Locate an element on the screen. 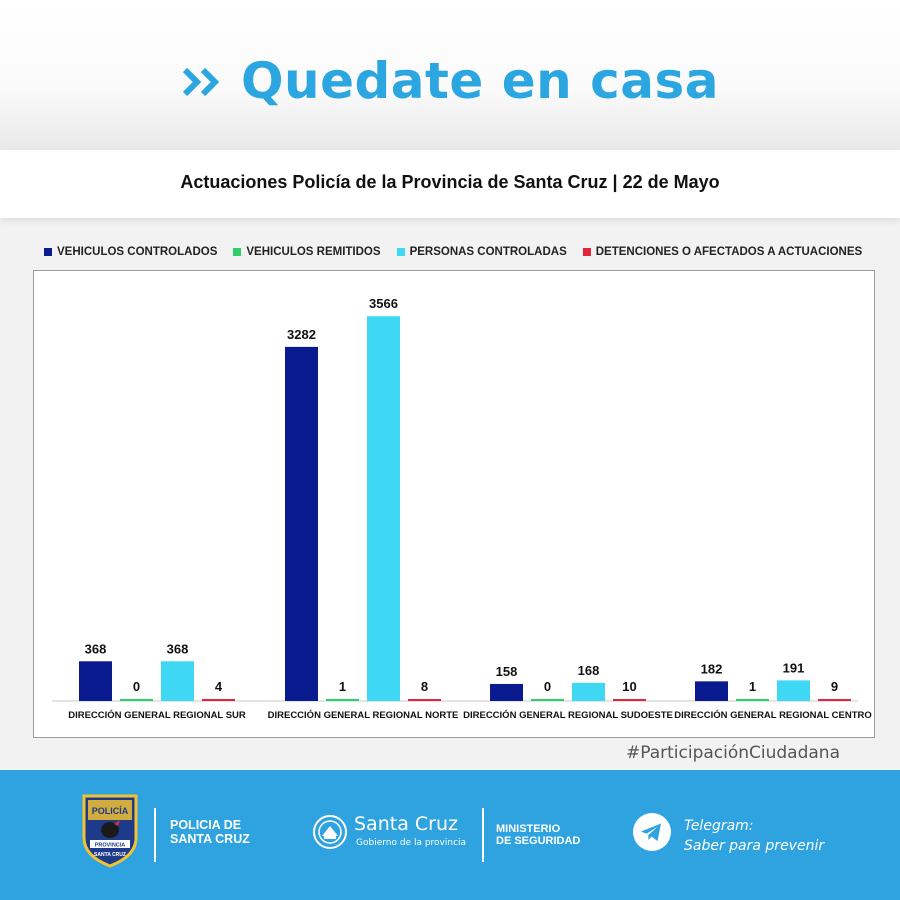  data-label: 3566 is located at coordinates (383, 303).